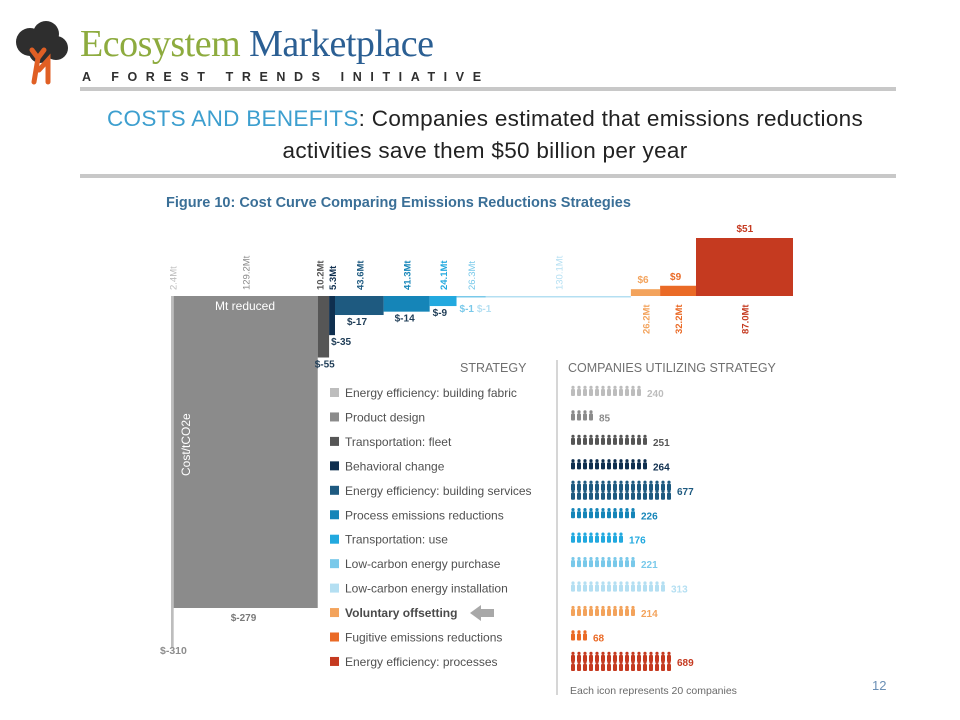 This screenshot has height=720, width=960. I want to click on company-count: 689, so click(685, 663).